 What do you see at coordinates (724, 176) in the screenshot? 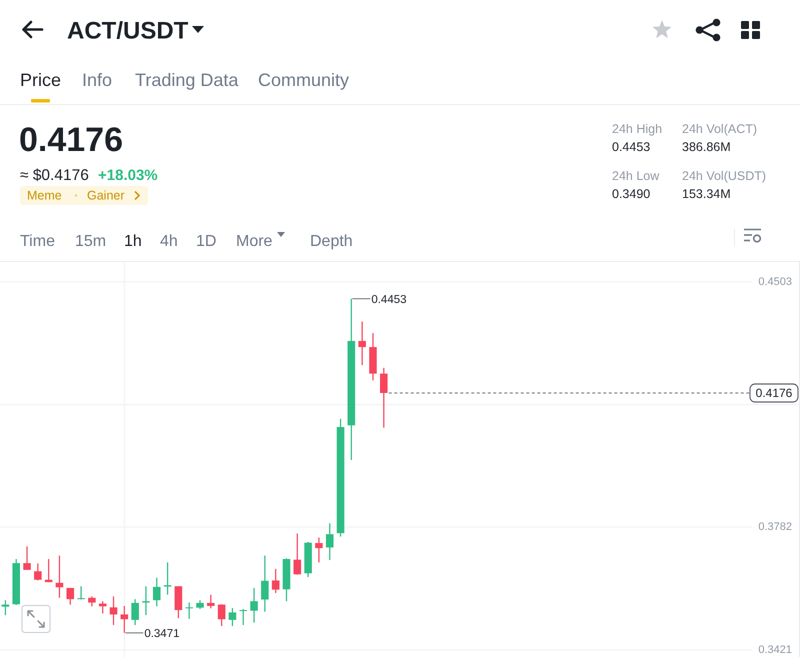
I see `text: 24h Vol(USDT)` at bounding box center [724, 176].